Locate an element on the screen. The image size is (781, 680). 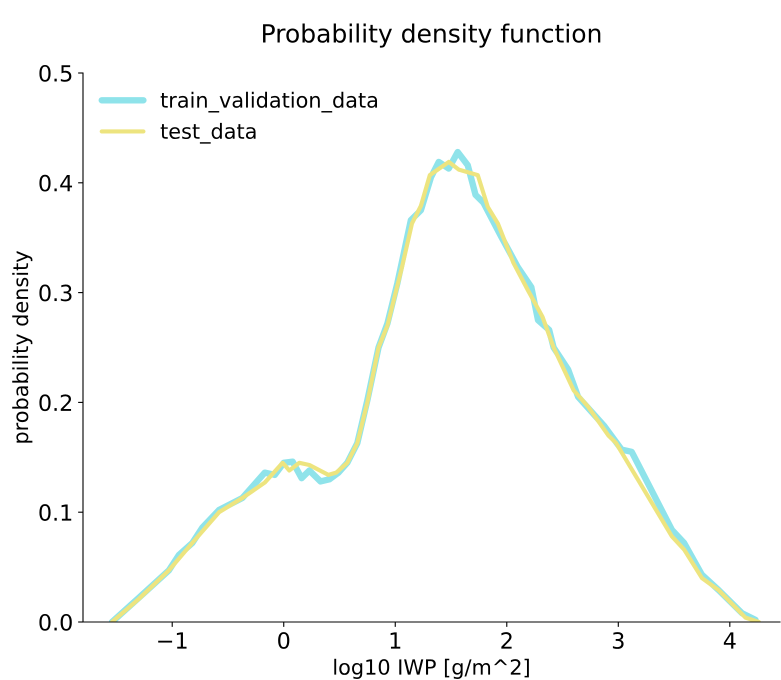
x-tick-label: 4 is located at coordinates (730, 640).